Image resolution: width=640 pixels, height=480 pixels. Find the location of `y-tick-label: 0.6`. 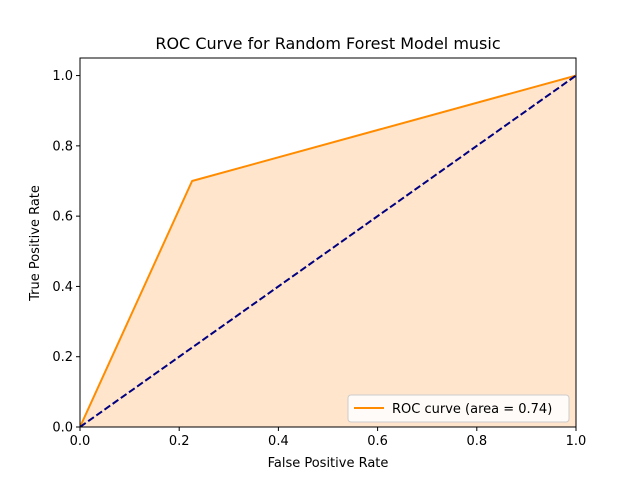

y-tick-label: 0.6 is located at coordinates (62, 217).